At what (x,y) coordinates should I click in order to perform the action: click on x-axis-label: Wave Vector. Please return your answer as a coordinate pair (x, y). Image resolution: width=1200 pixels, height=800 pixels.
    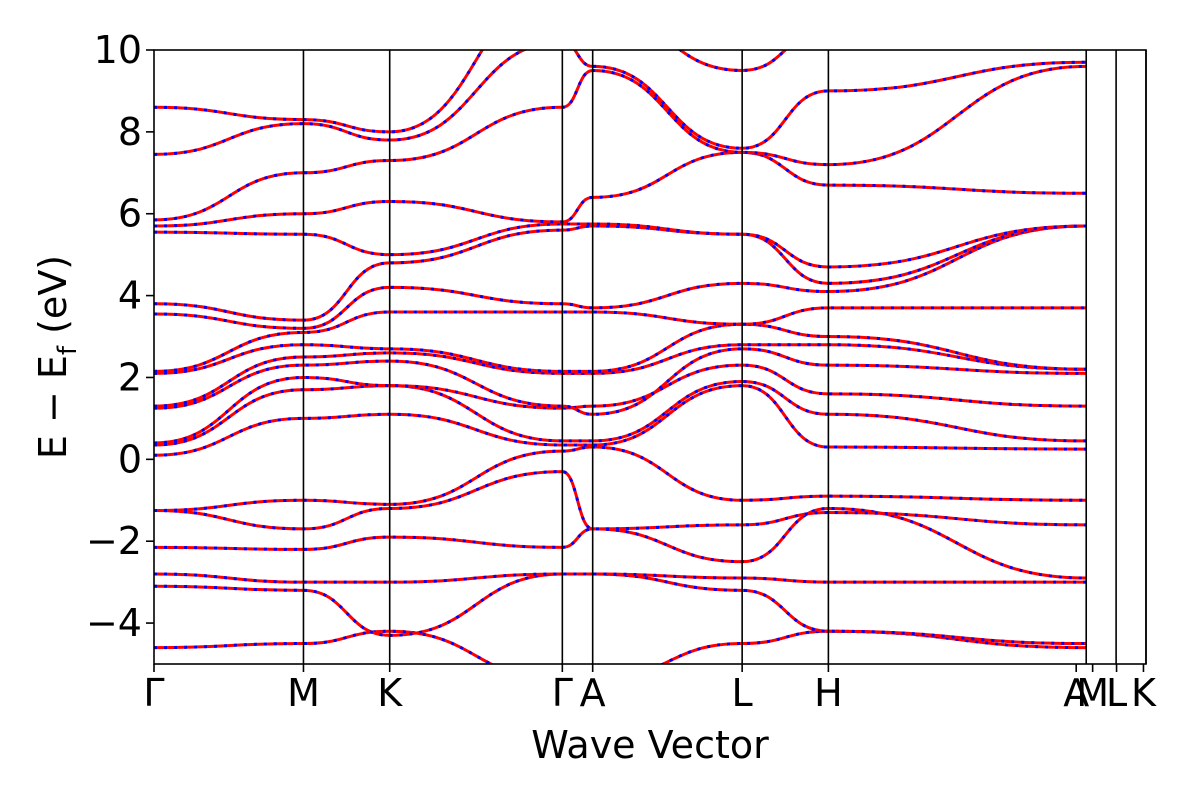
    Looking at the image, I should click on (650, 745).